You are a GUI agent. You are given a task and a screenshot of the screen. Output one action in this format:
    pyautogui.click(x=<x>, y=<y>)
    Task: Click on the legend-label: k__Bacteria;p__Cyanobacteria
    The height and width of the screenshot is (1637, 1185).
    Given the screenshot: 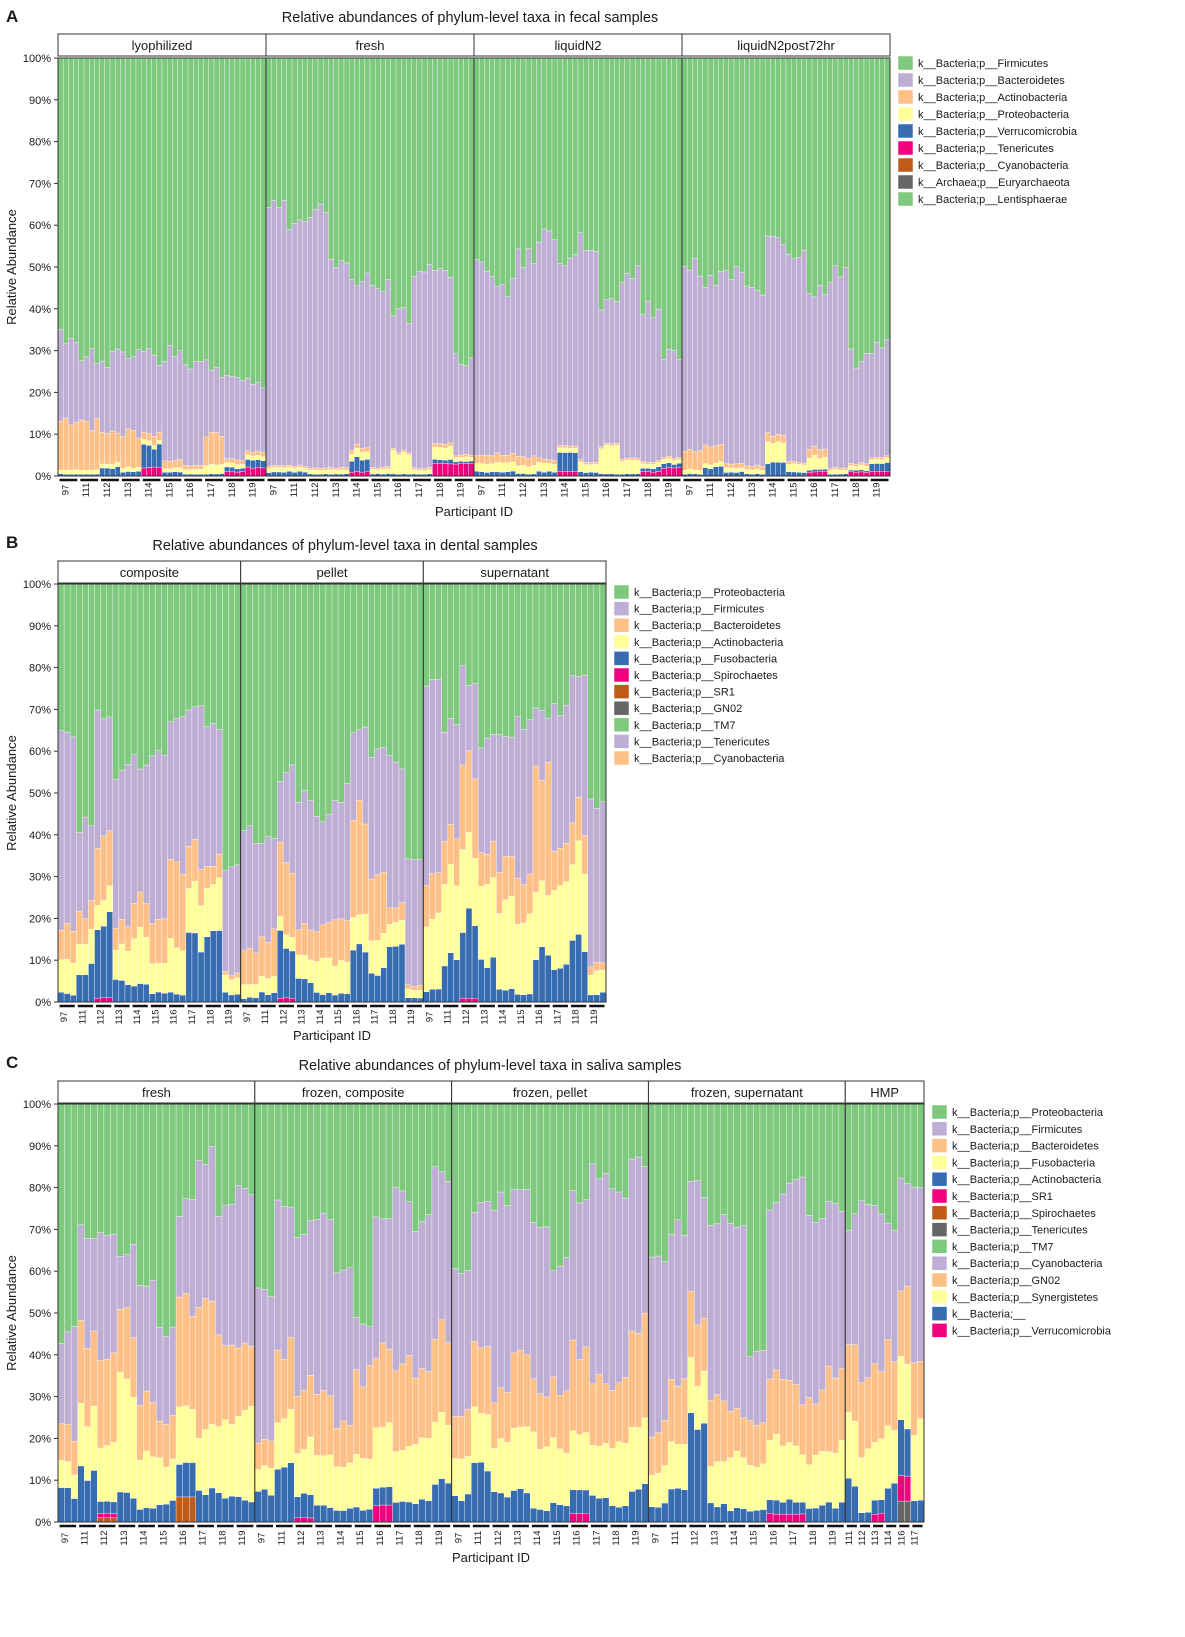 What is the action you would take?
    pyautogui.click(x=1027, y=1264)
    